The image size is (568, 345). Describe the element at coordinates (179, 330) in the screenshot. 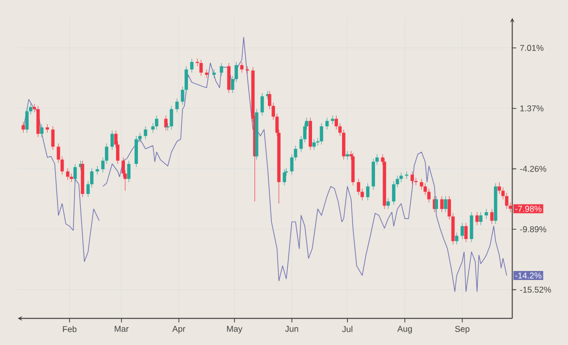

I see `x-tick-label: Apr` at that location.